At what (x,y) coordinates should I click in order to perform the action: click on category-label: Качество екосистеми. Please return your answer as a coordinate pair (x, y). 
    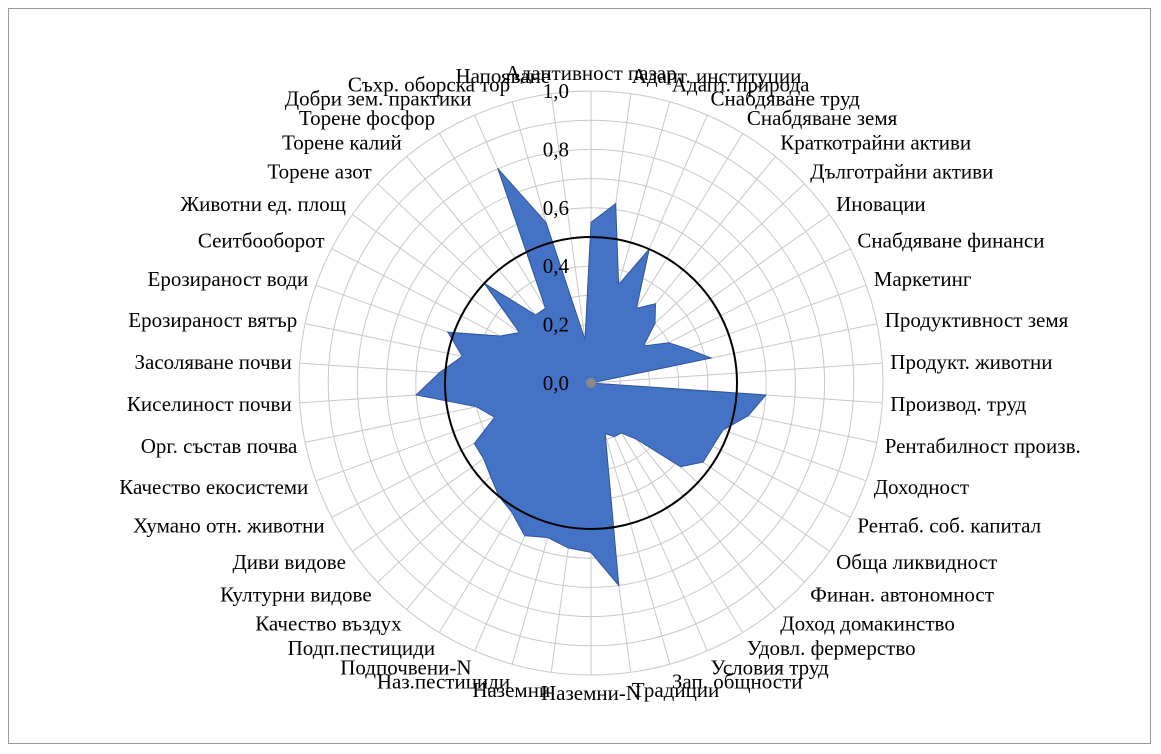
    Looking at the image, I should click on (213, 487).